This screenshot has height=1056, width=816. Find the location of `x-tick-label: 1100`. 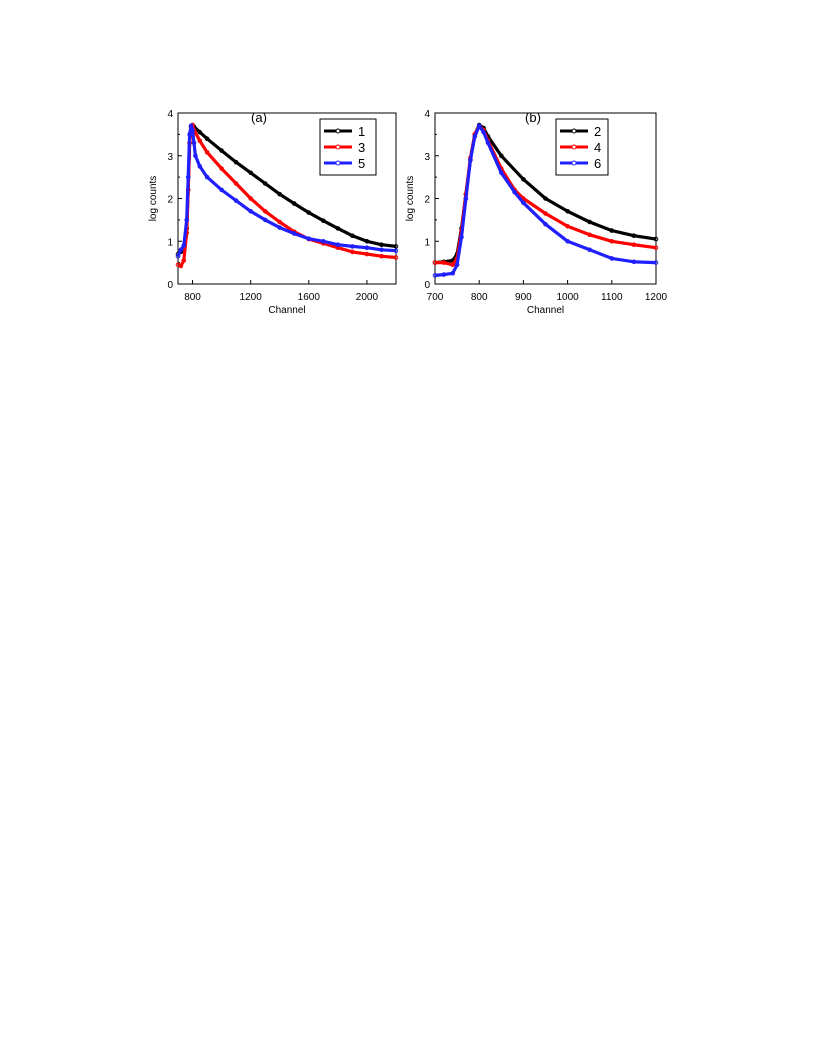

x-tick-label: 1100 is located at coordinates (612, 297).